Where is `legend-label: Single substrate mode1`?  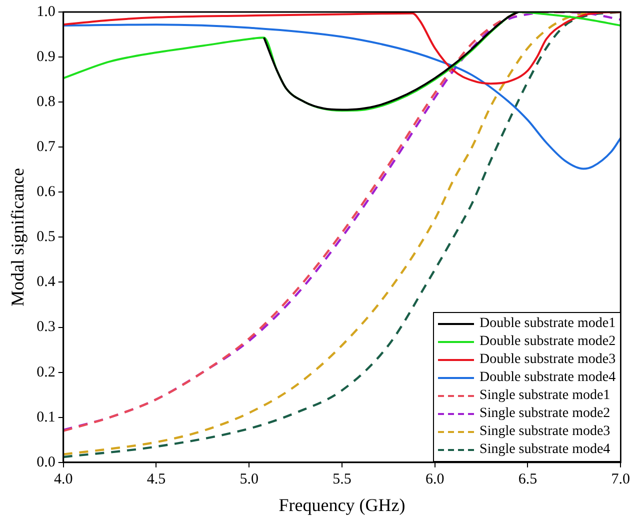 legend-label: Single substrate mode1 is located at coordinates (545, 396).